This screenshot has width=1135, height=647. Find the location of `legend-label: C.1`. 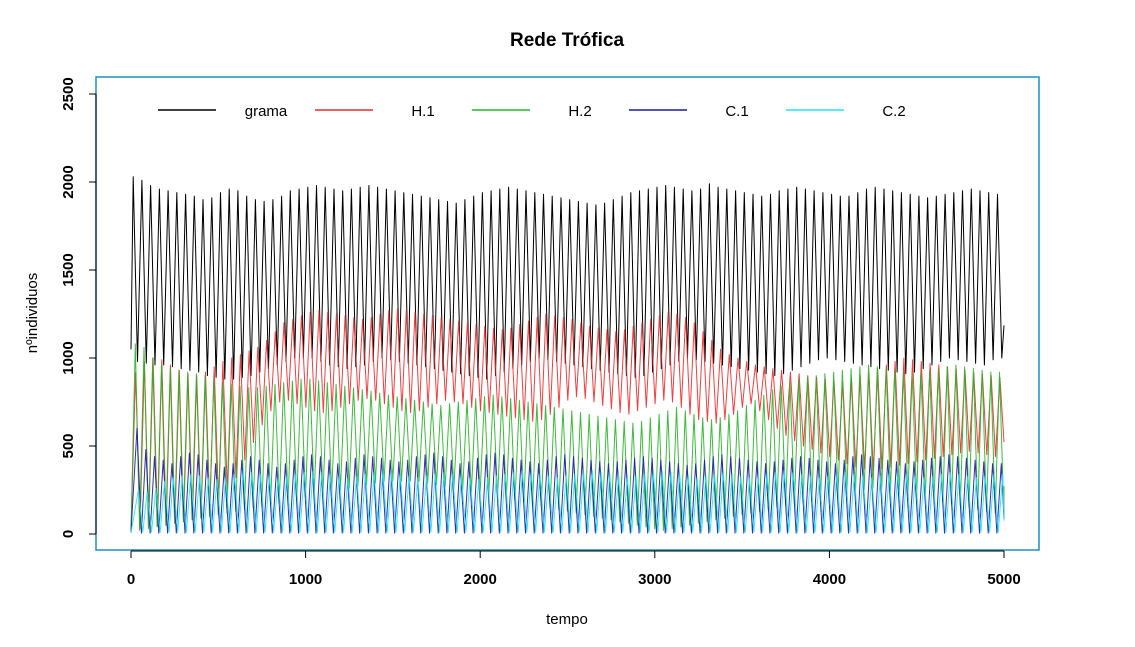

legend-label: C.1 is located at coordinates (736, 111).